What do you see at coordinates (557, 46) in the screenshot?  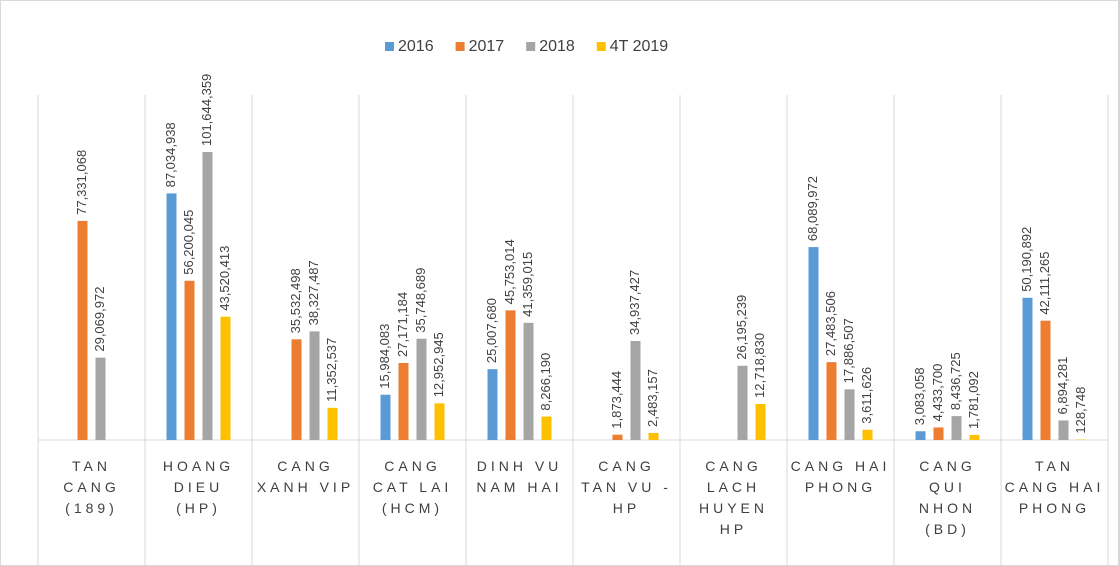 I see `legend-label: 2018` at bounding box center [557, 46].